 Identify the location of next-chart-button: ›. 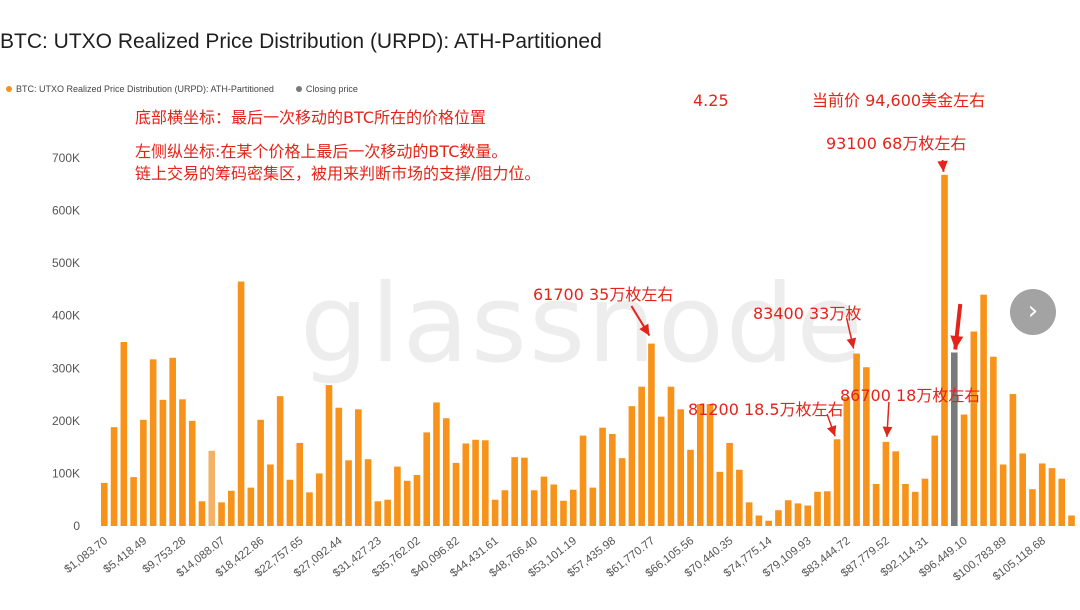
(1033, 312).